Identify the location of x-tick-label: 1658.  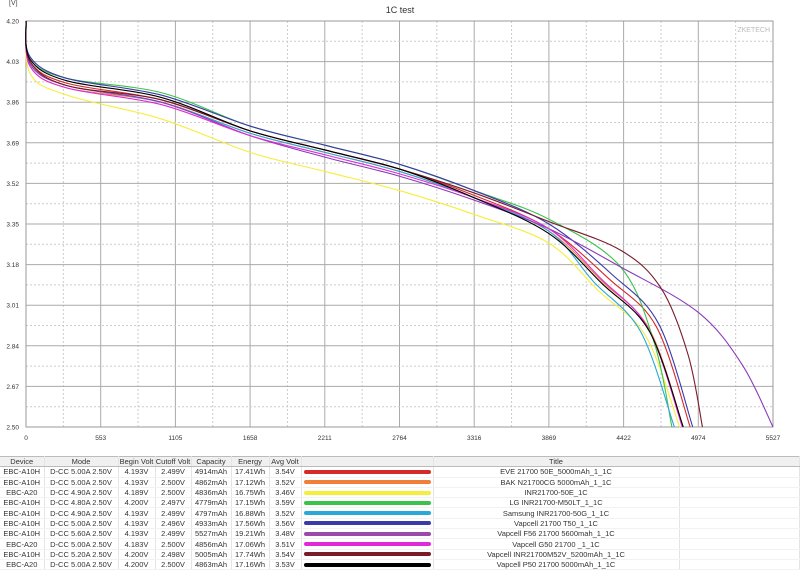
(250, 438).